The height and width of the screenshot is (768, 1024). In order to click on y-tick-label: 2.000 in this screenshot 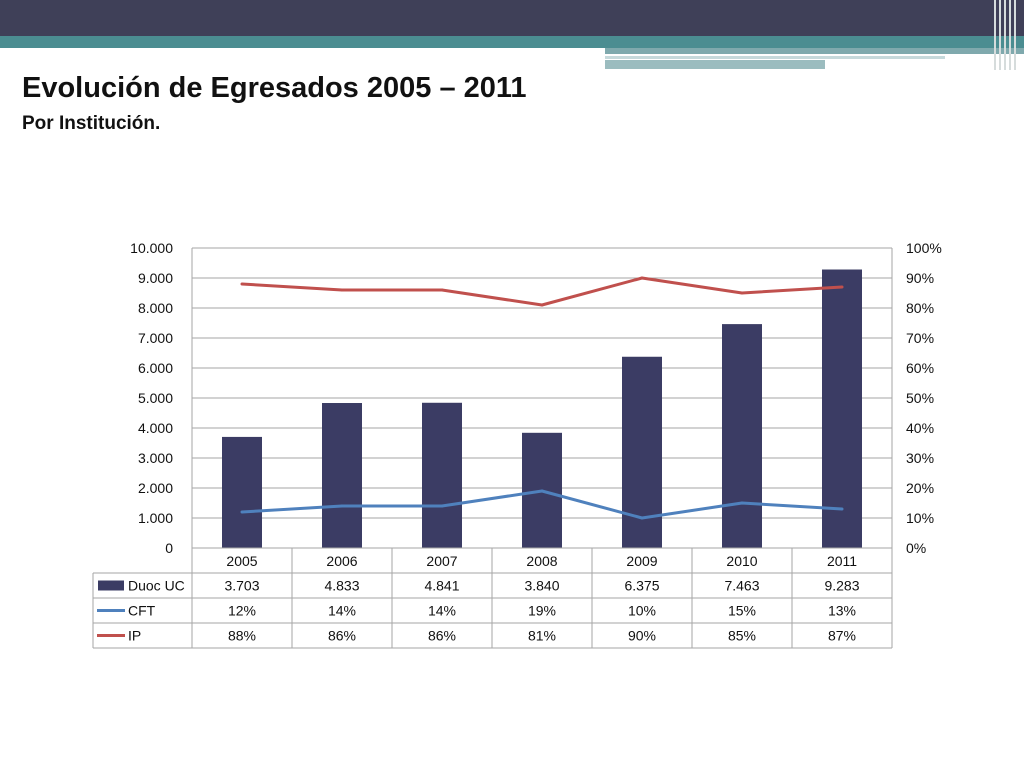, I will do `click(155, 488)`.